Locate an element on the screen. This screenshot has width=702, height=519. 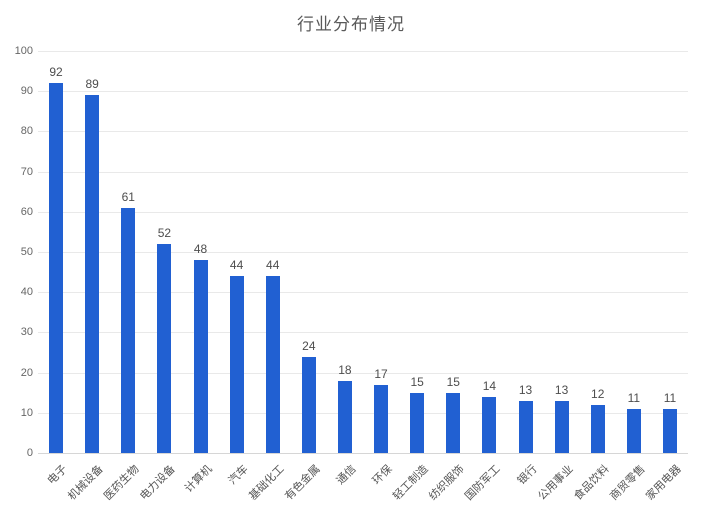
bar-纺织服饰 is located at coordinates (453, 422).